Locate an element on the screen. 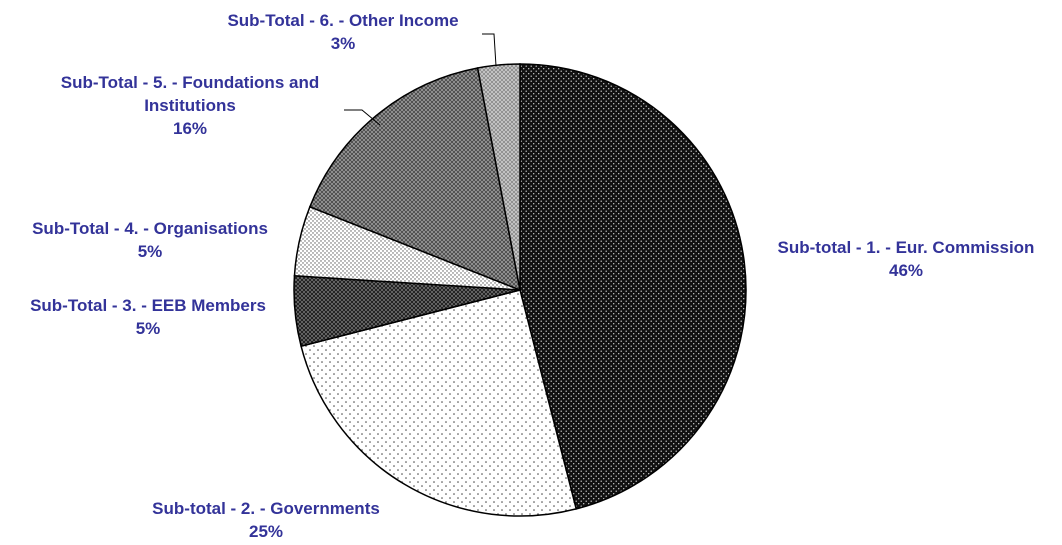  slice-label: Sub-Total - 6. - Other Income 3% is located at coordinates (342, 32).